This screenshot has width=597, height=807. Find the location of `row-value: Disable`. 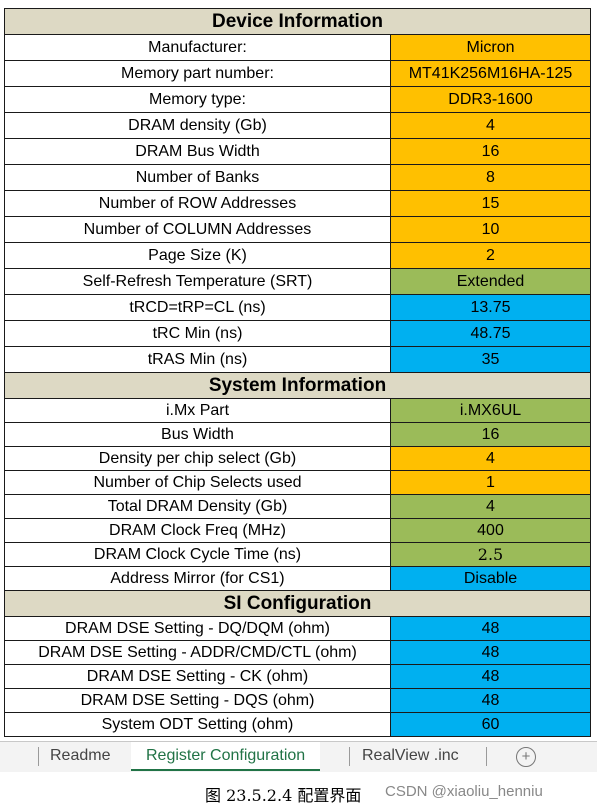

row-value: Disable is located at coordinates (490, 578).